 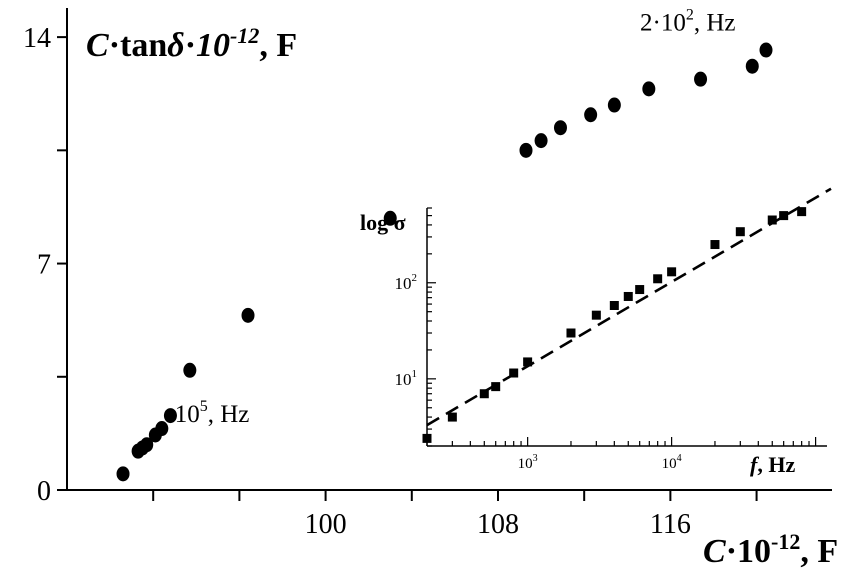 I want to click on inset-x-axis-title: f, Hz, so click(x=772, y=464).